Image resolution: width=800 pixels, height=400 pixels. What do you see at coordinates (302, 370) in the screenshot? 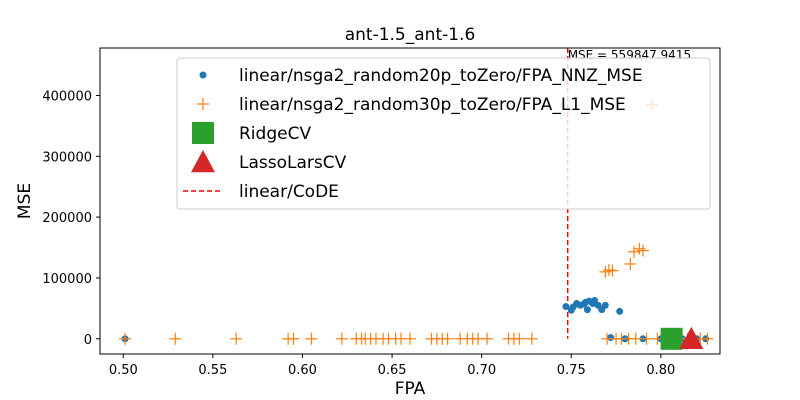
I see `x-tick-label: 0.60` at bounding box center [302, 370].